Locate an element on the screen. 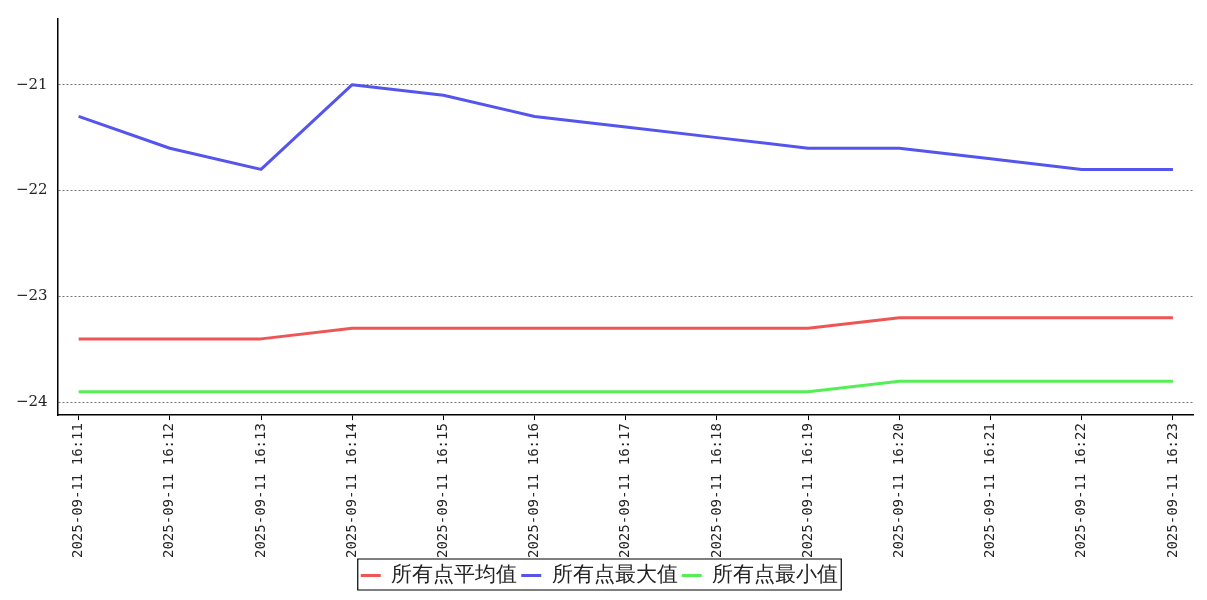 This screenshot has height=600, width=1207. y-tick-label: −21 is located at coordinates (32, 83).